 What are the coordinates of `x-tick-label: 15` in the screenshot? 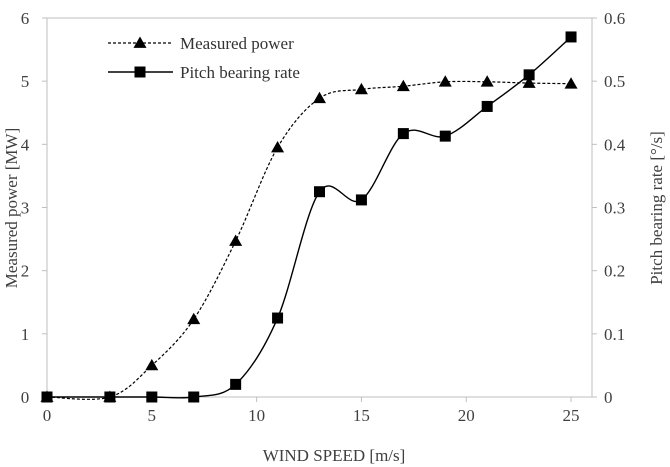 It's located at (361, 415).